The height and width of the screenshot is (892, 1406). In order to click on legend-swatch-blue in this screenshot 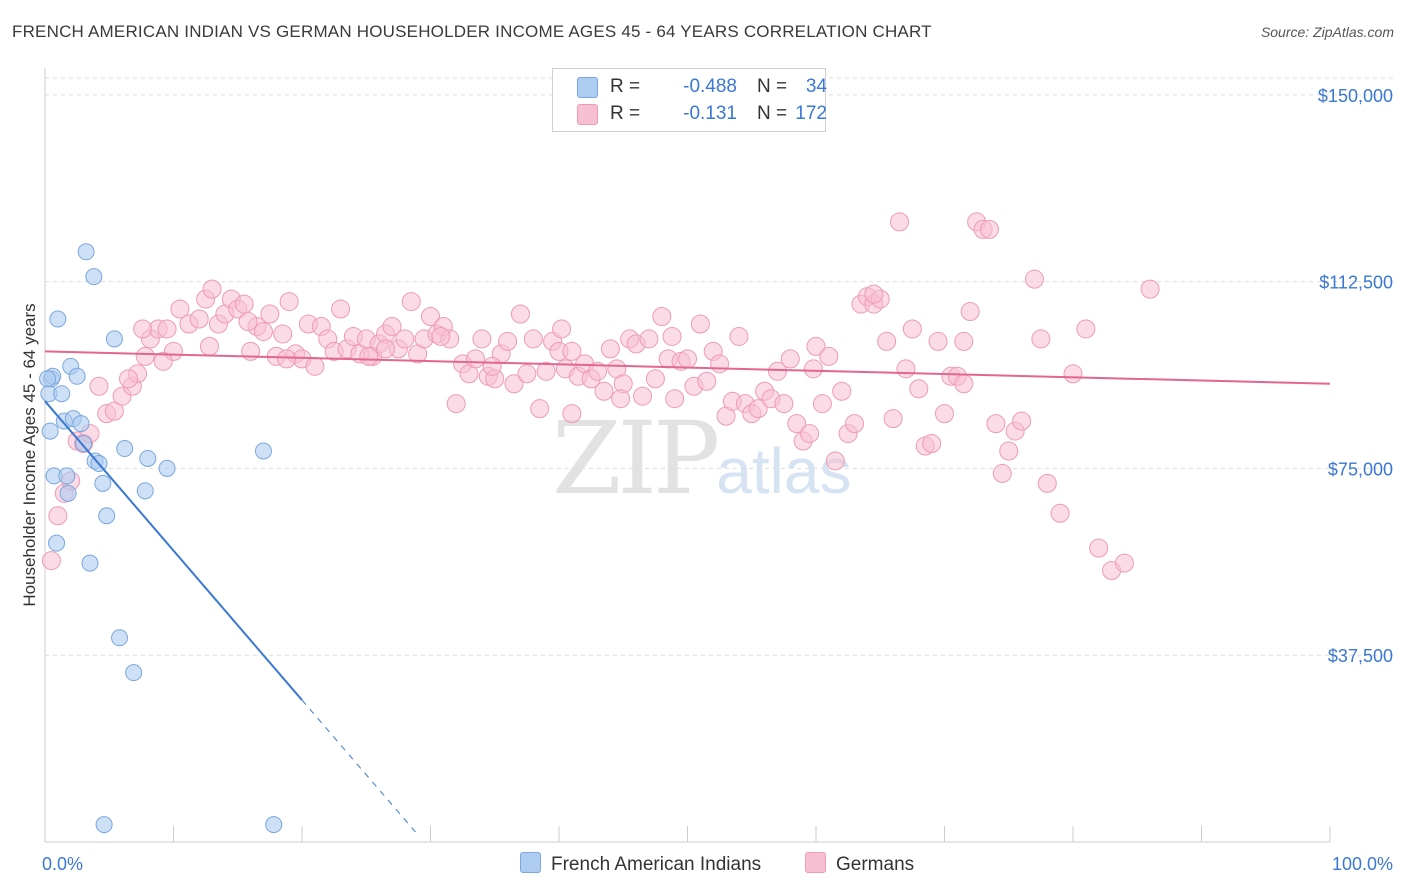, I will do `click(530, 862)`.